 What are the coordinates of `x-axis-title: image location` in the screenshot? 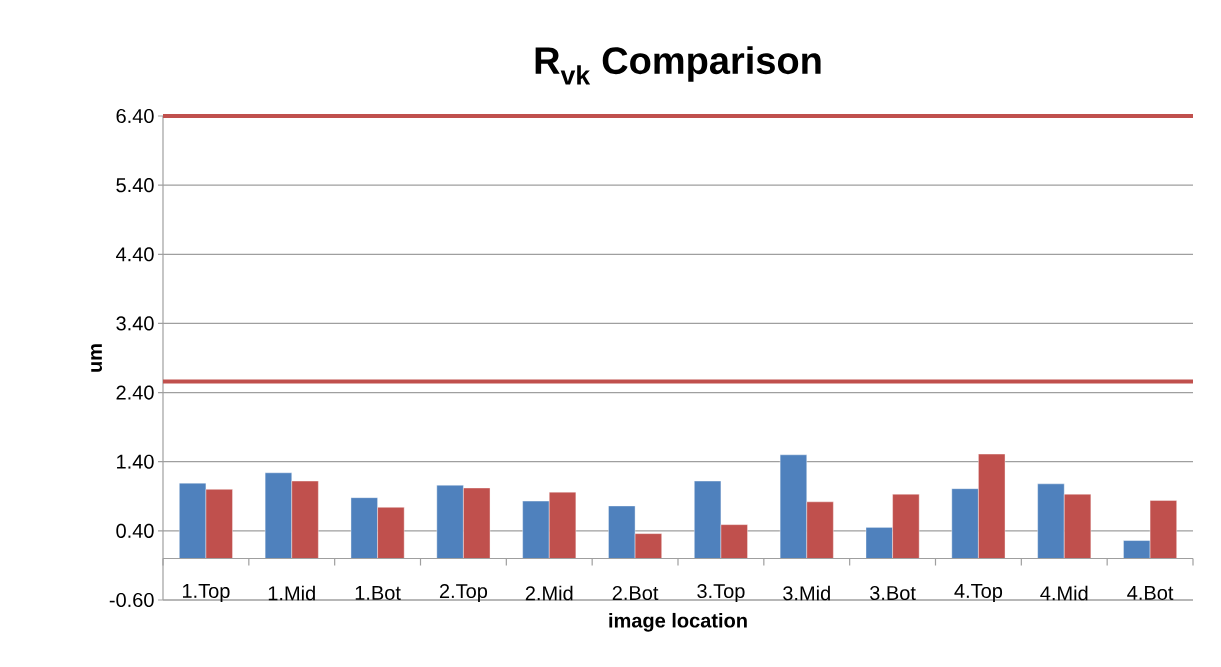 It's located at (678, 622).